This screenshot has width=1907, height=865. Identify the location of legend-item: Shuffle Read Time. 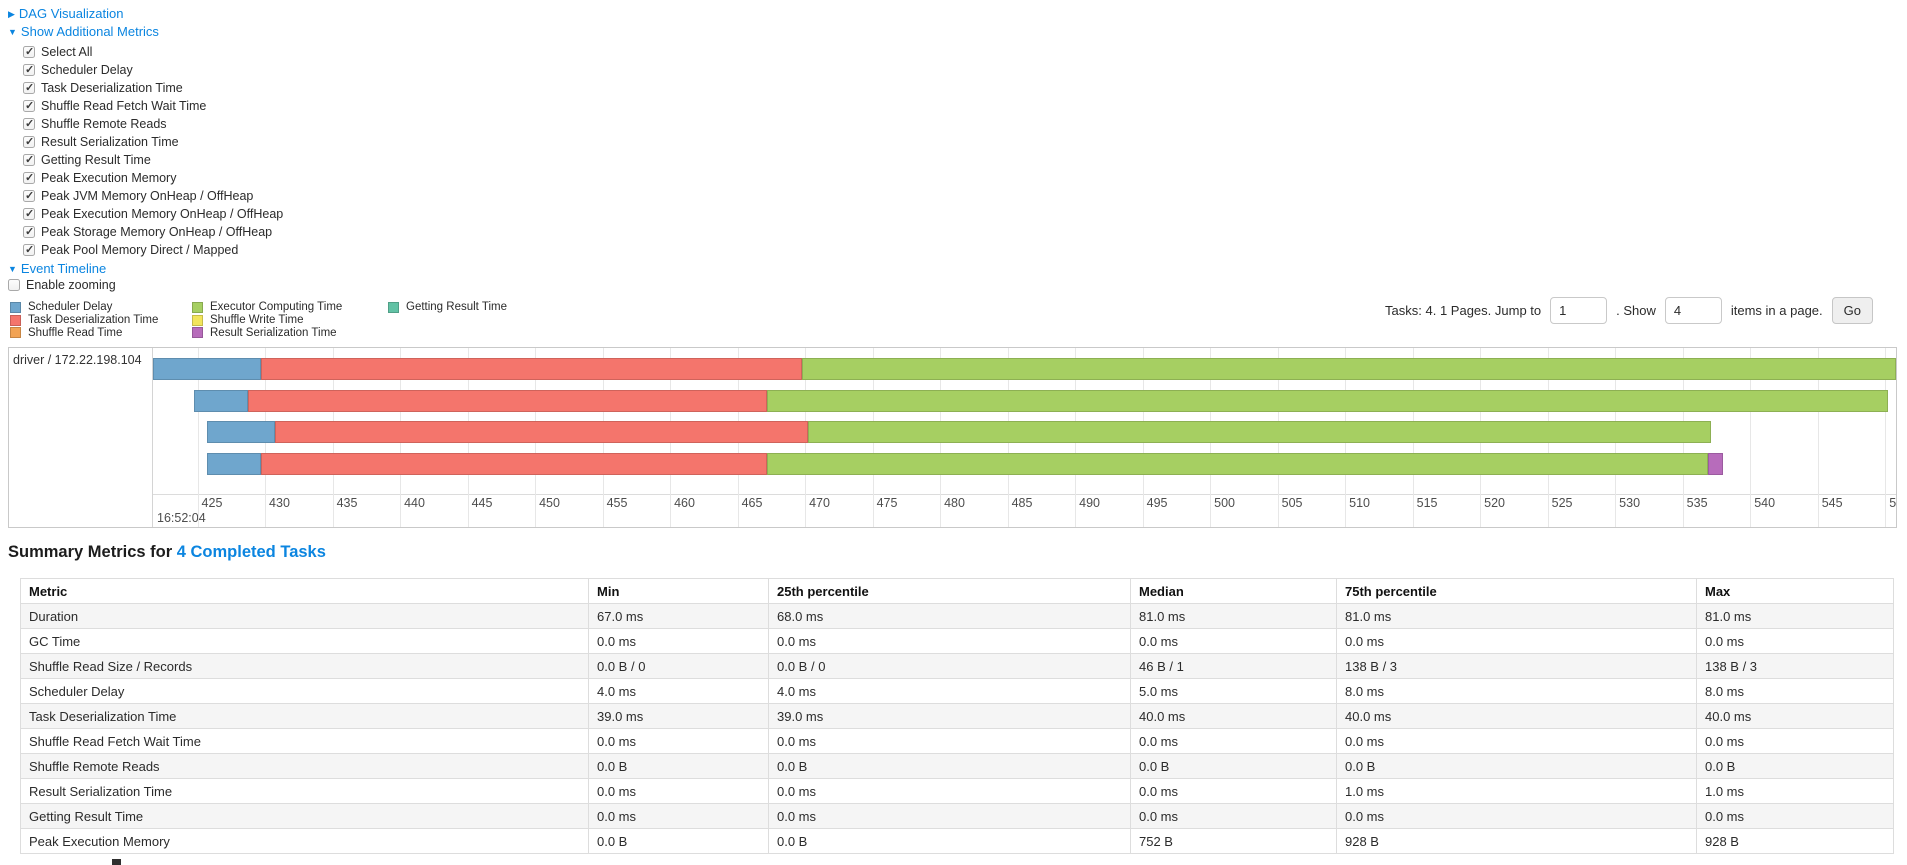
(84, 332).